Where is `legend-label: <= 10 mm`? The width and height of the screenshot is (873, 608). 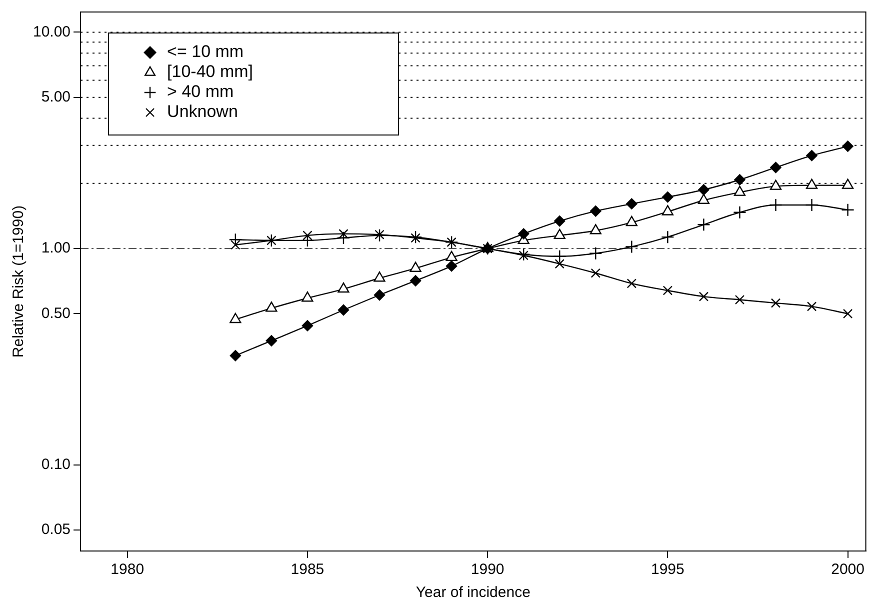
legend-label: <= 10 mm is located at coordinates (205, 52).